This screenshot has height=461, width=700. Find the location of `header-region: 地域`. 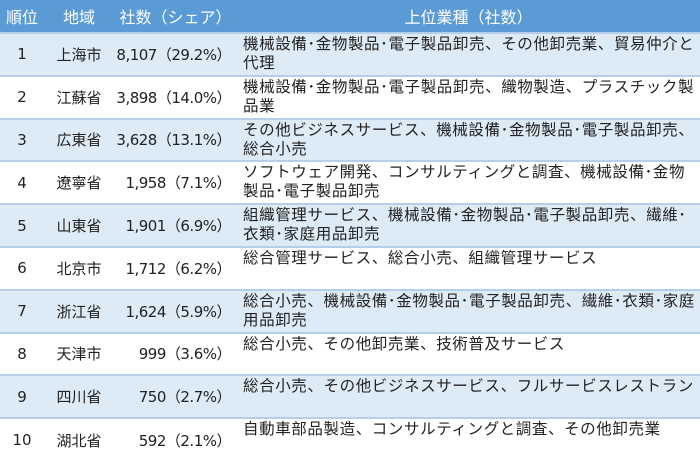

header-region: 地域 is located at coordinates (79, 16).